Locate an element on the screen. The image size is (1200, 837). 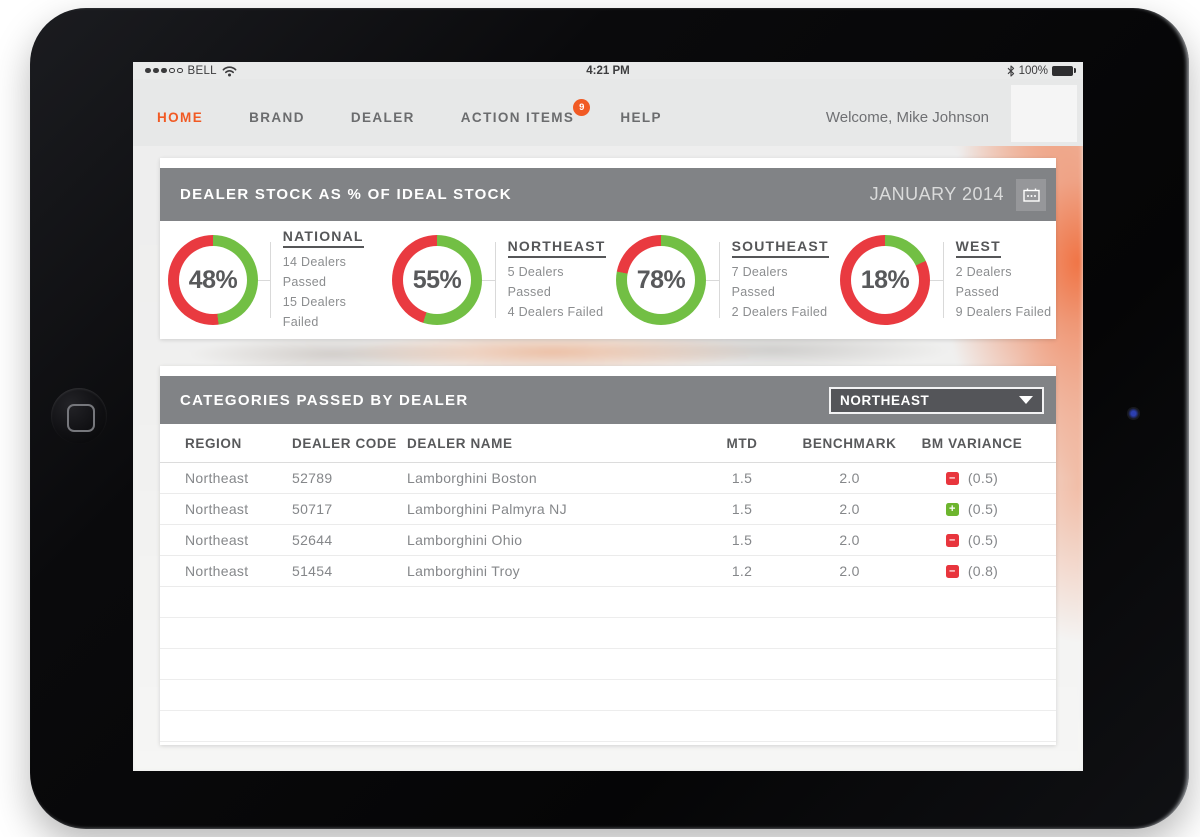
front-camera is located at coordinates (1133, 413).